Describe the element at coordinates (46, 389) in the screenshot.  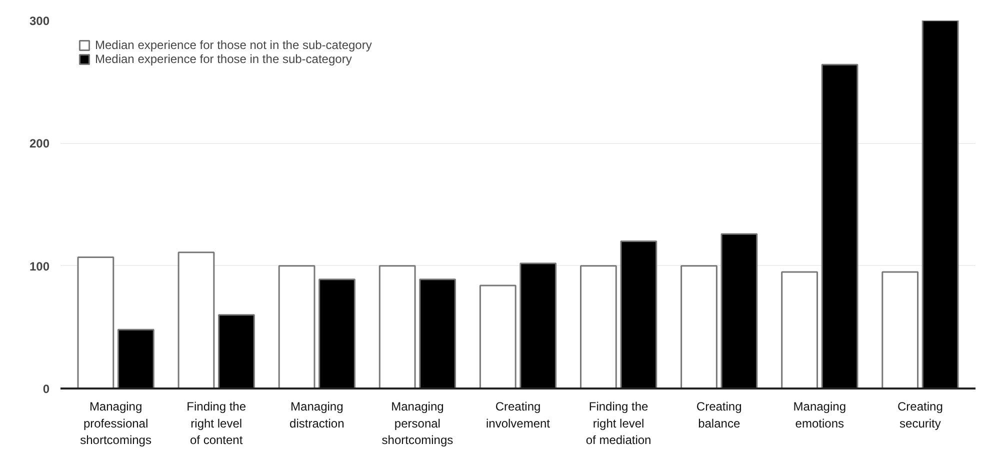
I see `y-tick-label: 0` at that location.